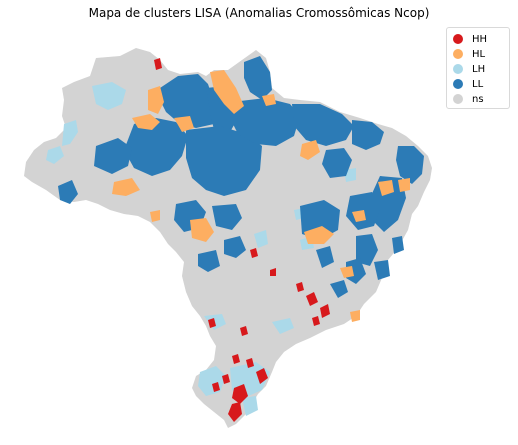 This screenshot has width=518, height=445. What do you see at coordinates (479, 54) in the screenshot?
I see `legend-label-hl: HL` at bounding box center [479, 54].